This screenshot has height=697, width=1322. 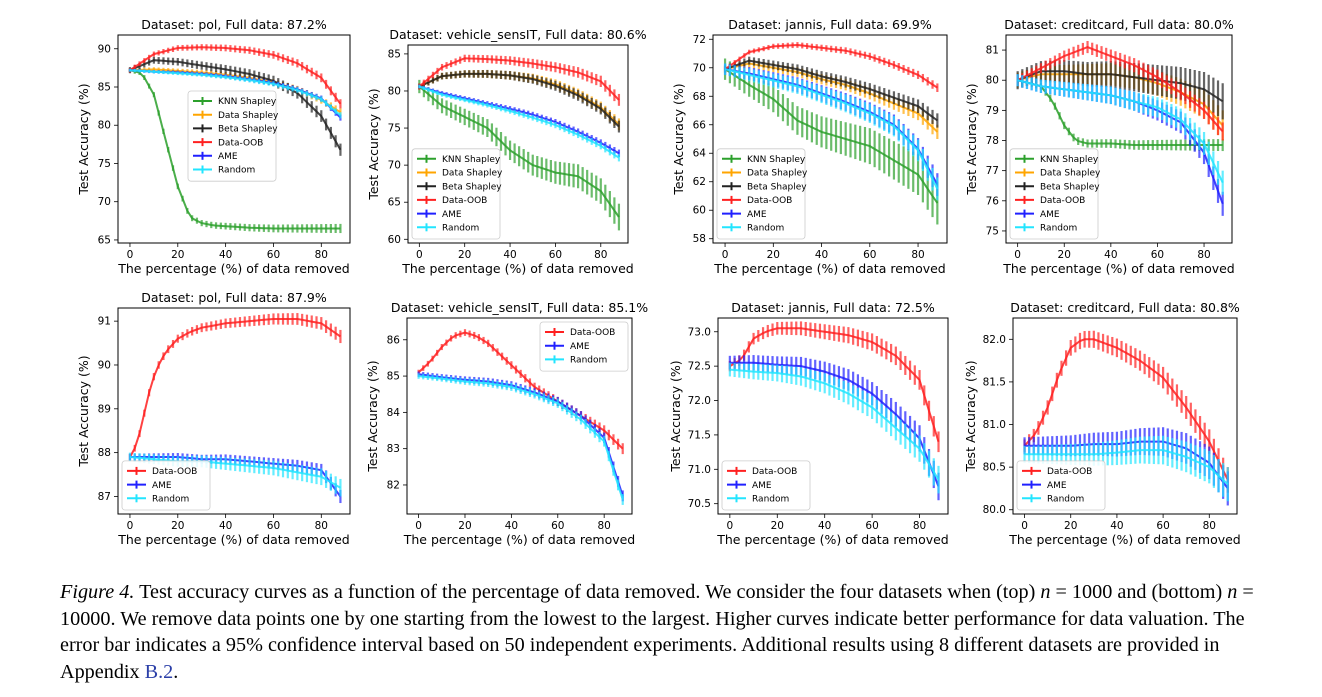 What do you see at coordinates (394, 91) in the screenshot?
I see `y-tick-label: 80` at bounding box center [394, 91].